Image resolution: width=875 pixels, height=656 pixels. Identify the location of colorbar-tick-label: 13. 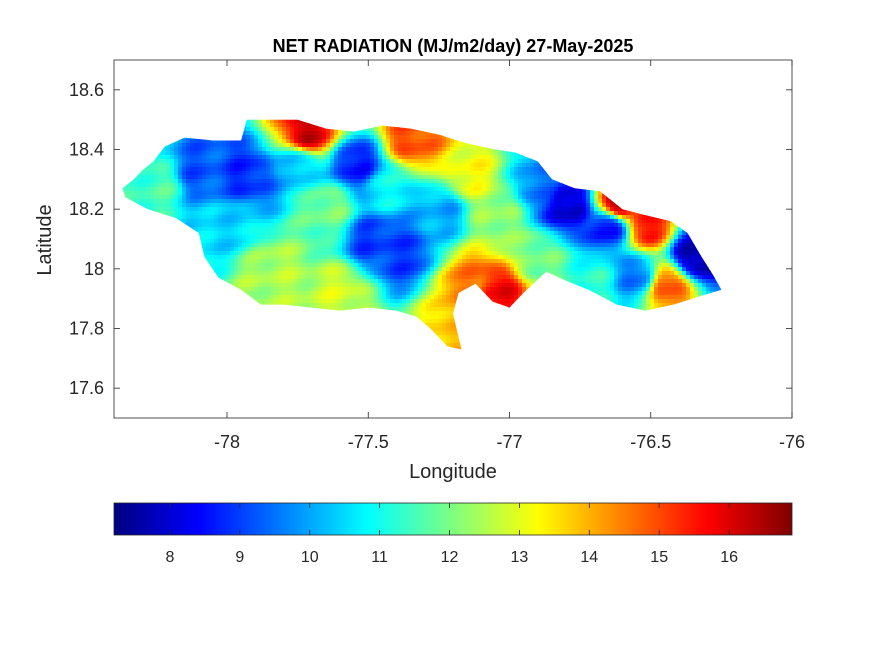
(520, 557).